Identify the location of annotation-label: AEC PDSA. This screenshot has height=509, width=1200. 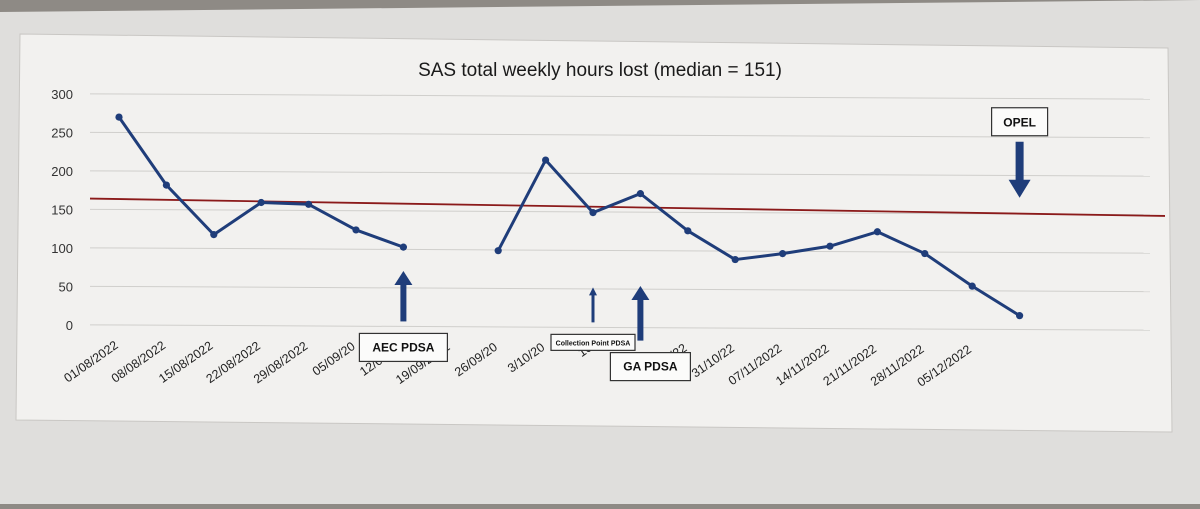
(403, 347).